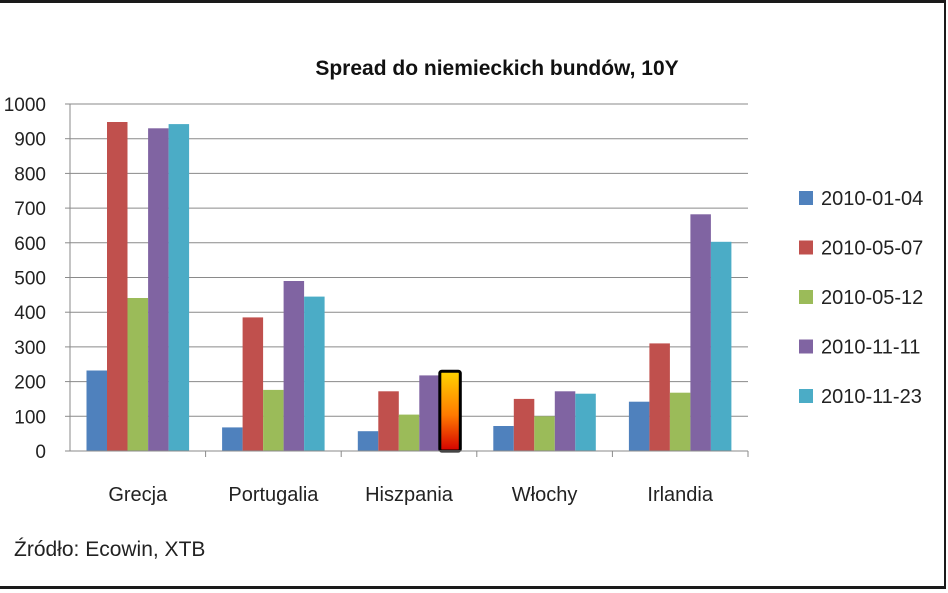 The height and width of the screenshot is (593, 948). I want to click on source-note: Źródło: Ecowin, XTB, so click(110, 549).